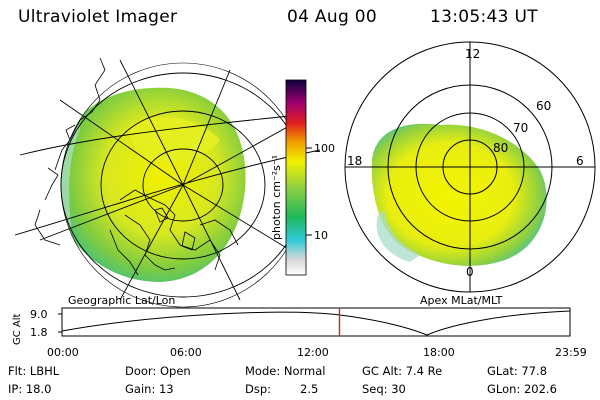 Image resolution: width=600 pixels, height=400 pixels. Describe the element at coordinates (321, 235) in the screenshot. I see `colorbar-label-10: 10` at that location.